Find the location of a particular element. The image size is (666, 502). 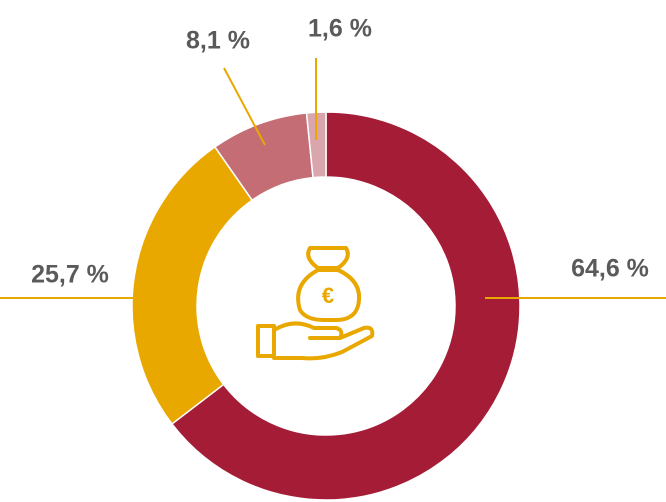

data-label: 25,7 % is located at coordinates (70, 275).